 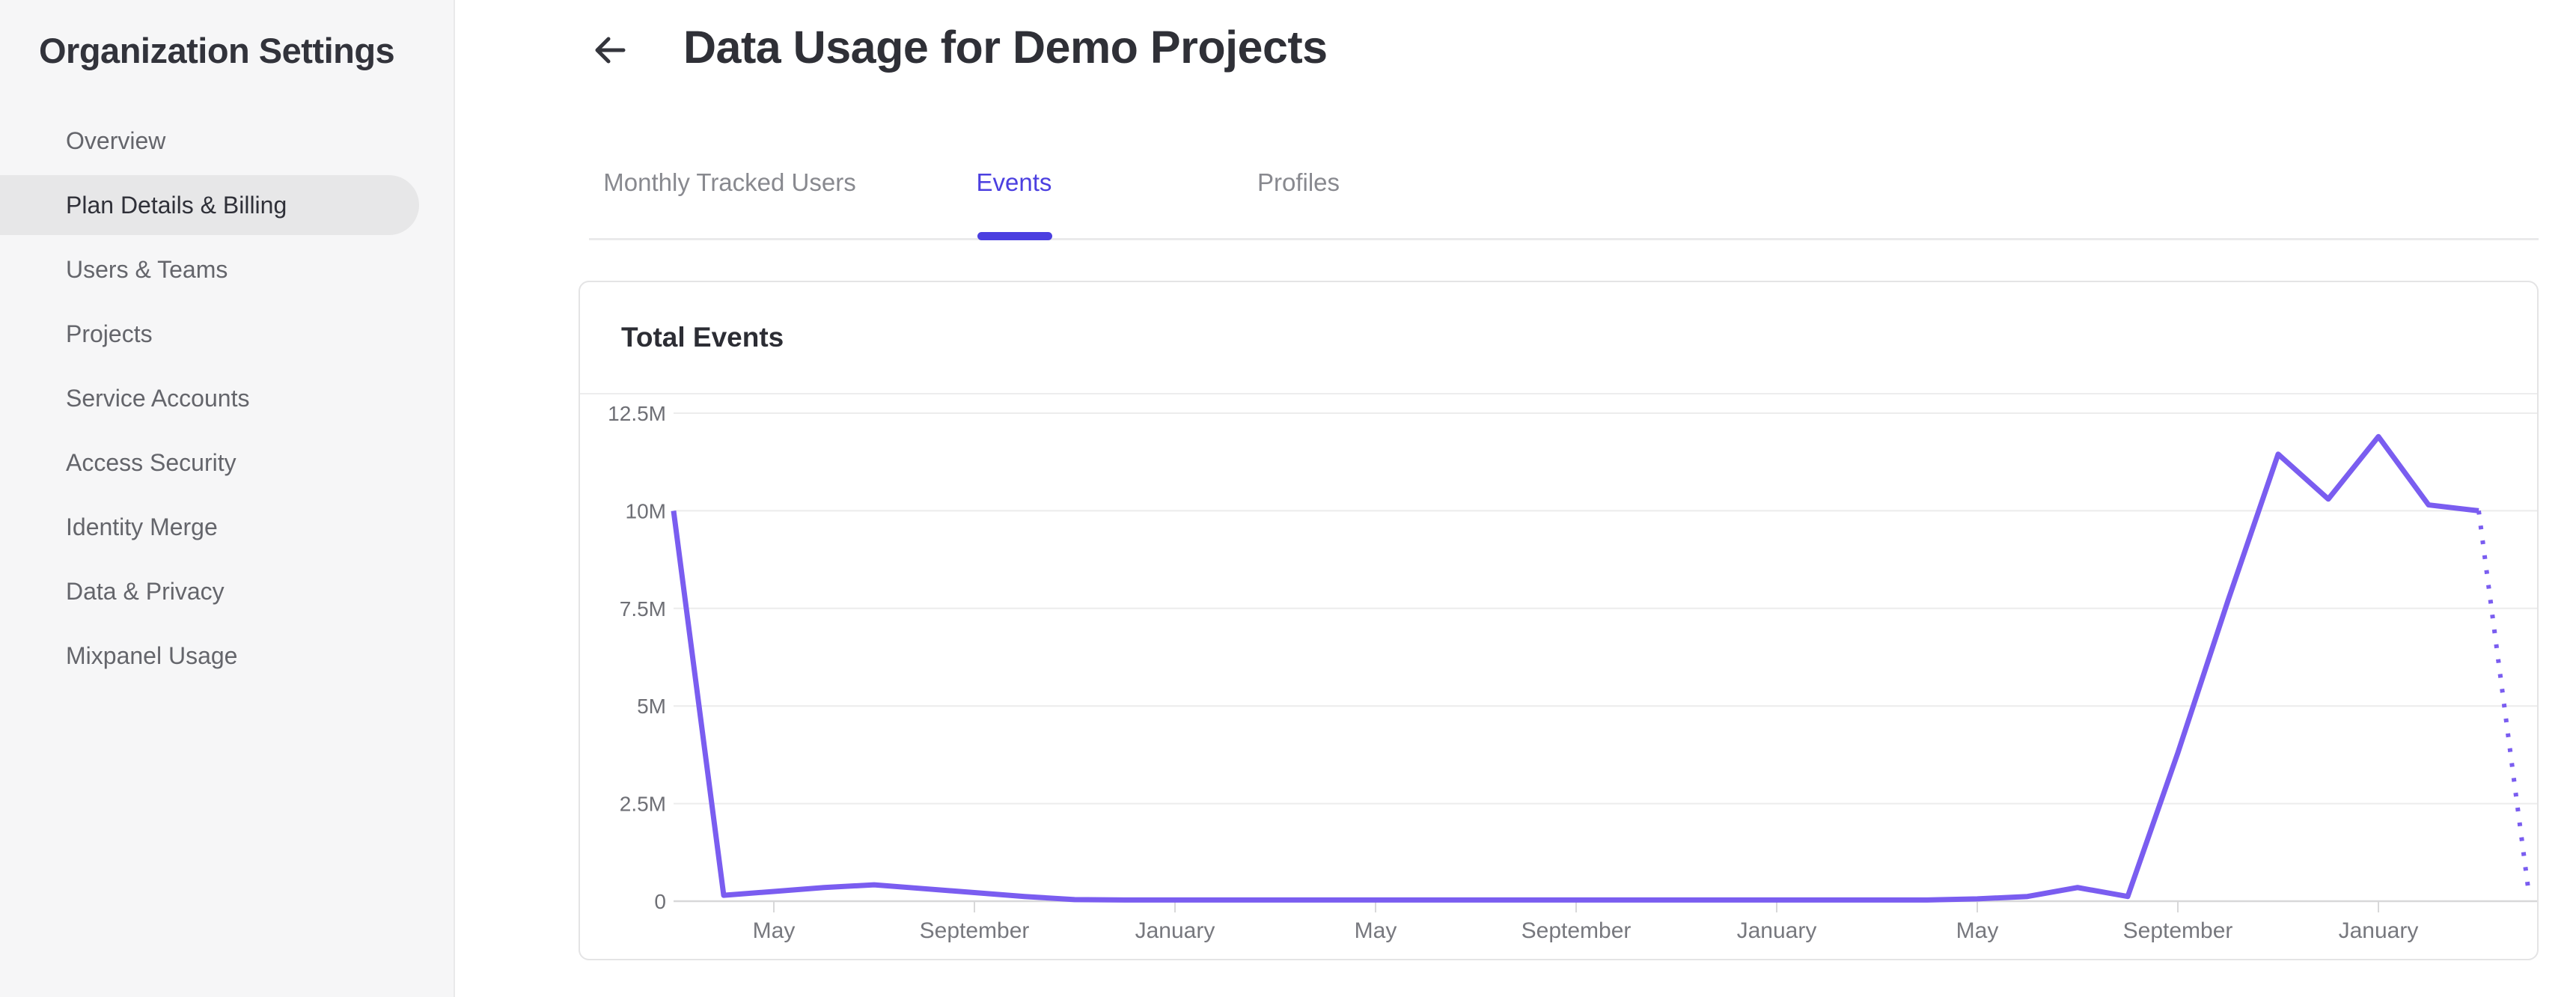 What do you see at coordinates (116, 140) in the screenshot?
I see `sidebar-item-label: Overview` at bounding box center [116, 140].